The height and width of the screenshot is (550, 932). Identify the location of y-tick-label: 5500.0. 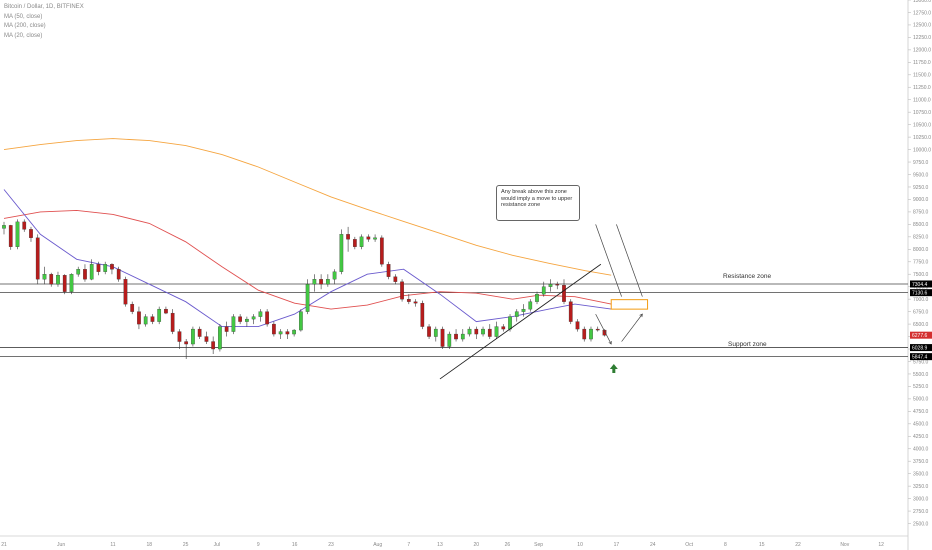
(921, 375).